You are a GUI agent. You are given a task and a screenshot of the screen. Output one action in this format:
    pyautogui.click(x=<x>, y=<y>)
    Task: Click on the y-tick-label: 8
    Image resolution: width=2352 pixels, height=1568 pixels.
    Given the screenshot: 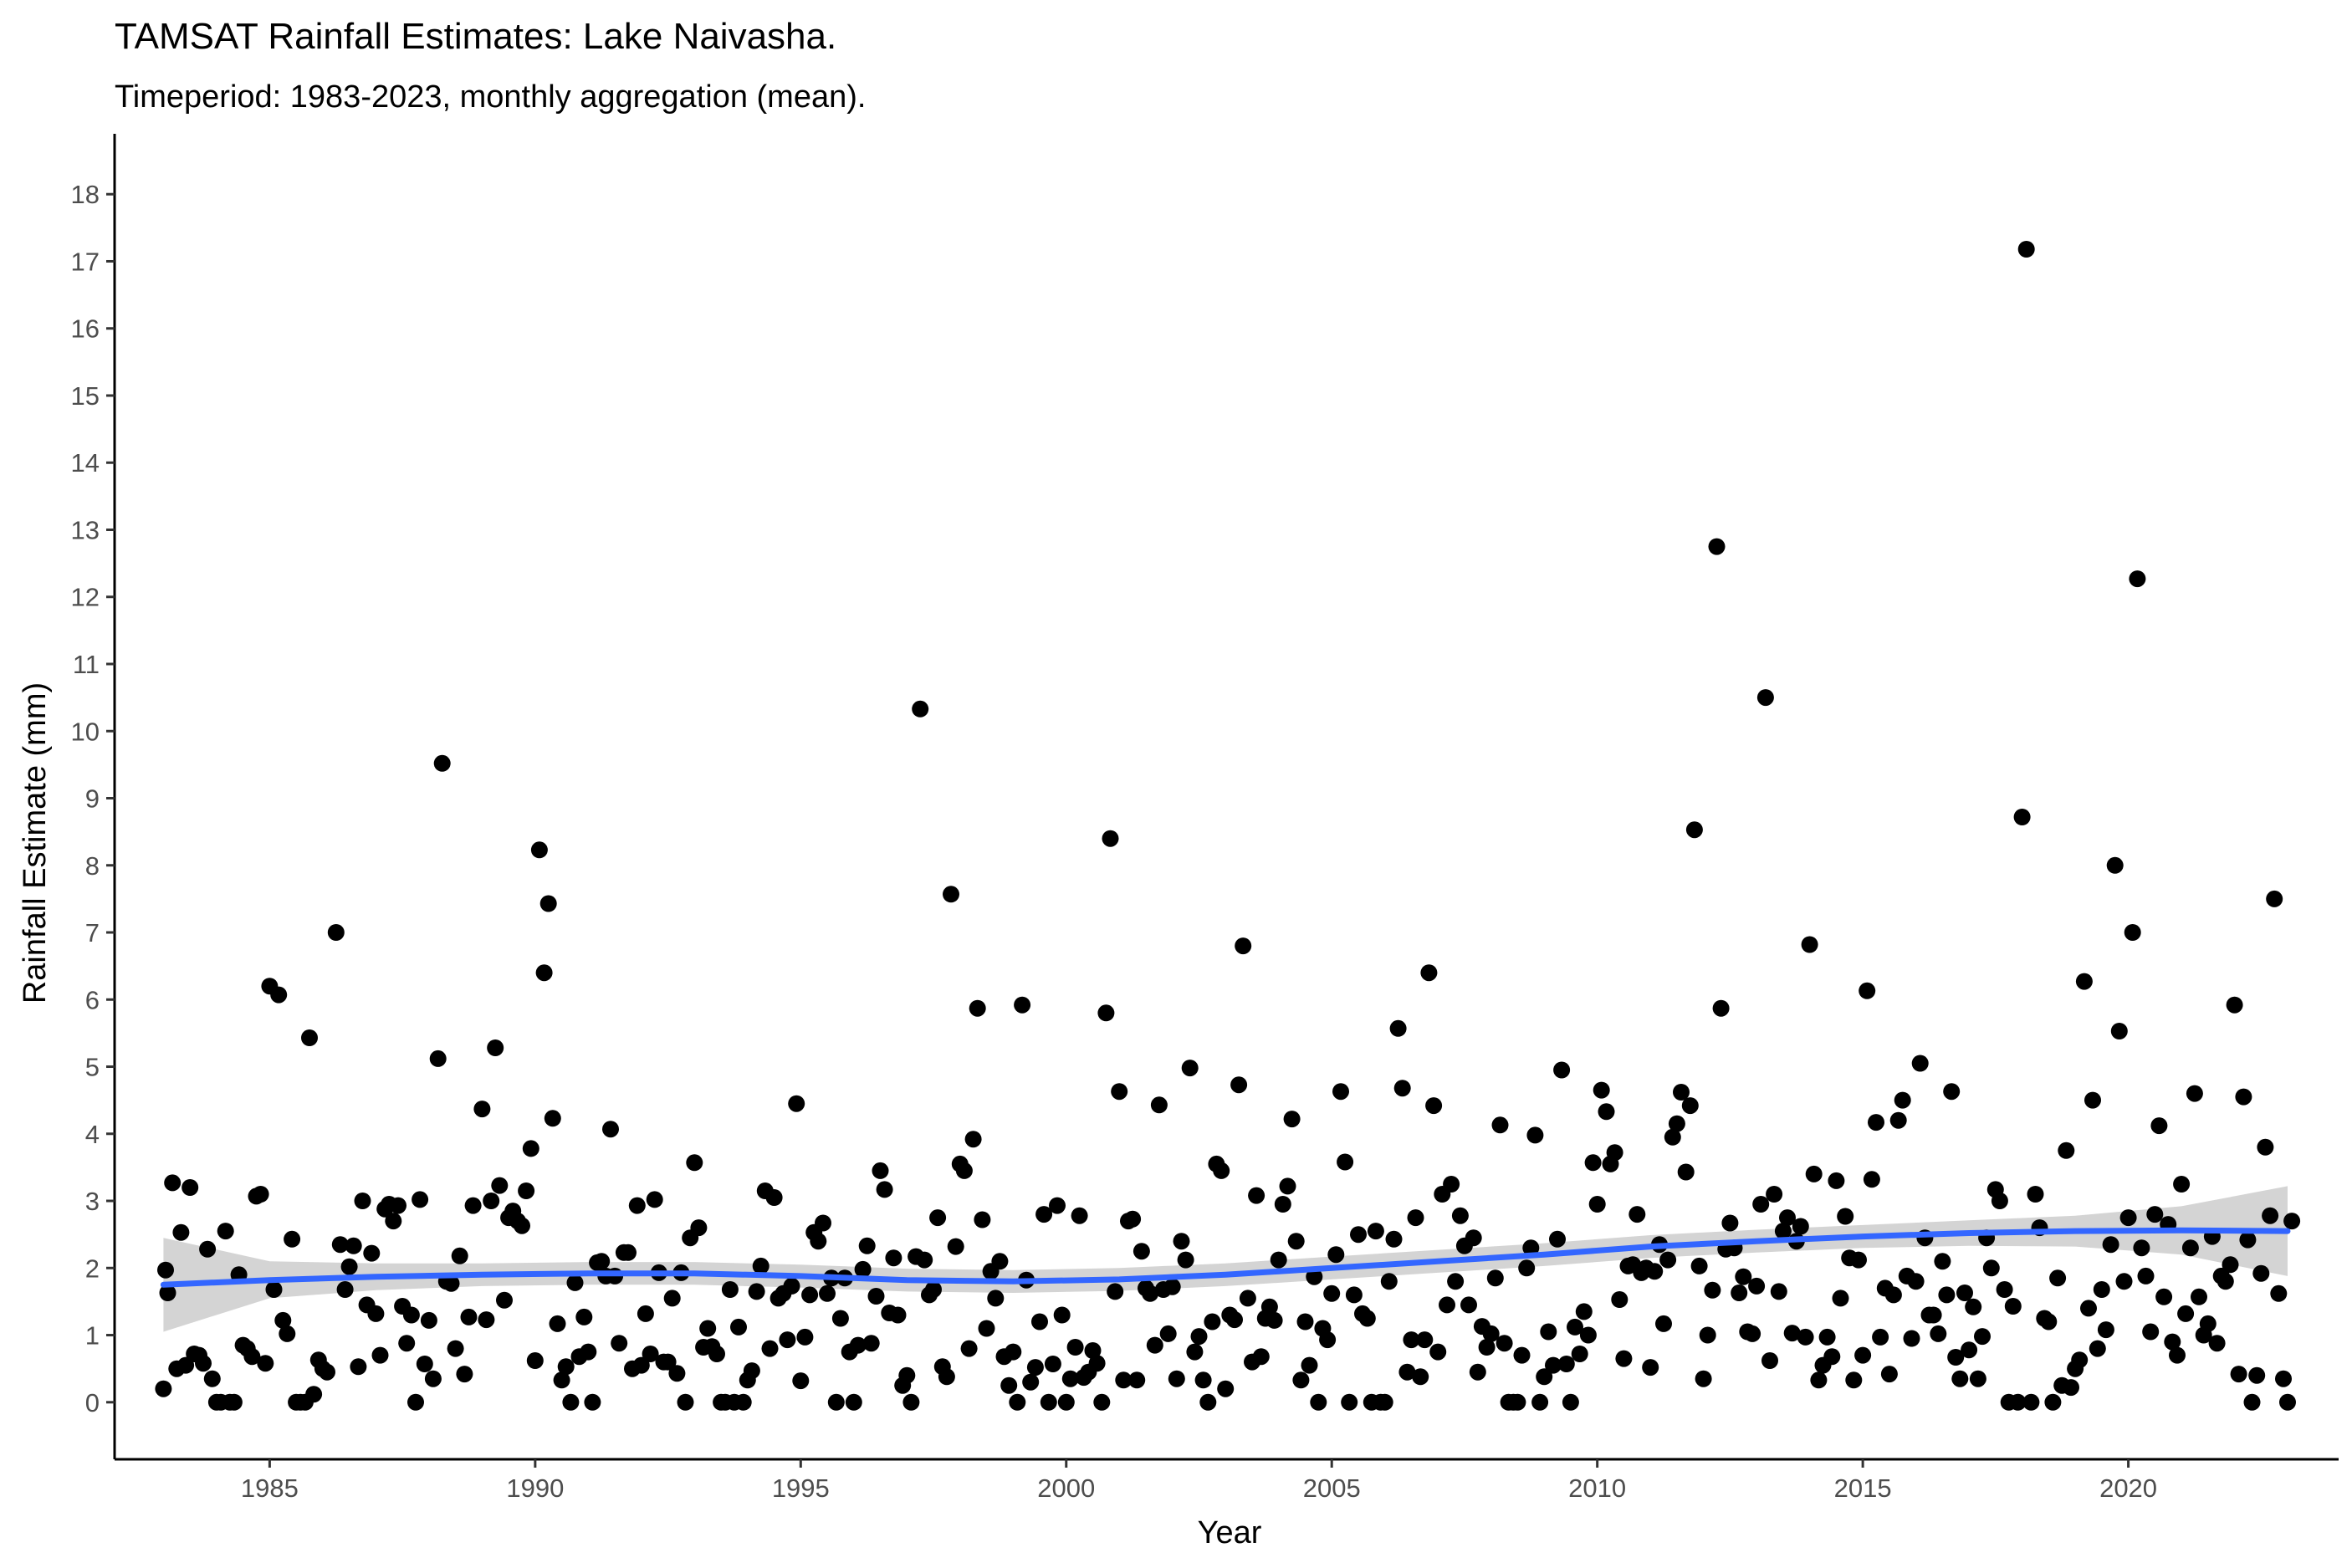 What is the action you would take?
    pyautogui.click(x=92, y=866)
    